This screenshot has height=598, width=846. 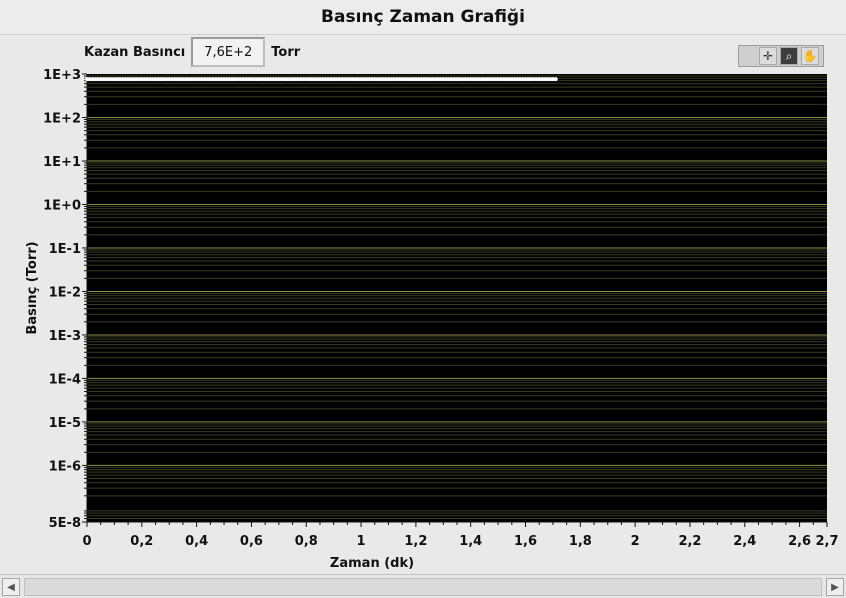 I want to click on scroll-track, so click(x=423, y=587).